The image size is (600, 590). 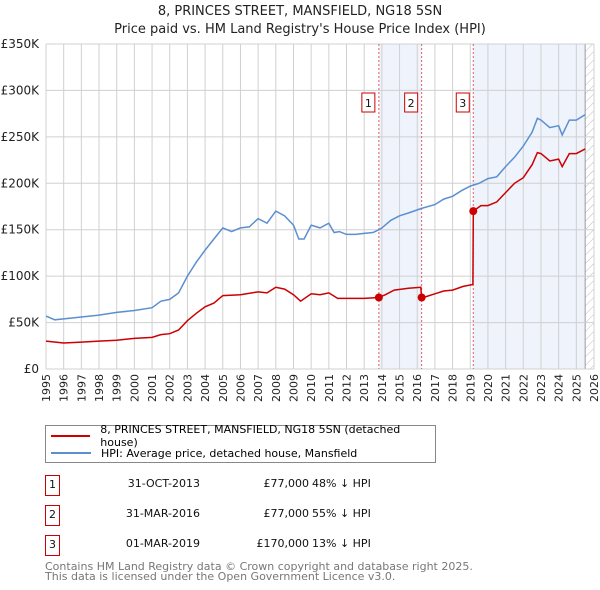 I want to click on sale-date: 01-MAR-2019, so click(x=162, y=543).